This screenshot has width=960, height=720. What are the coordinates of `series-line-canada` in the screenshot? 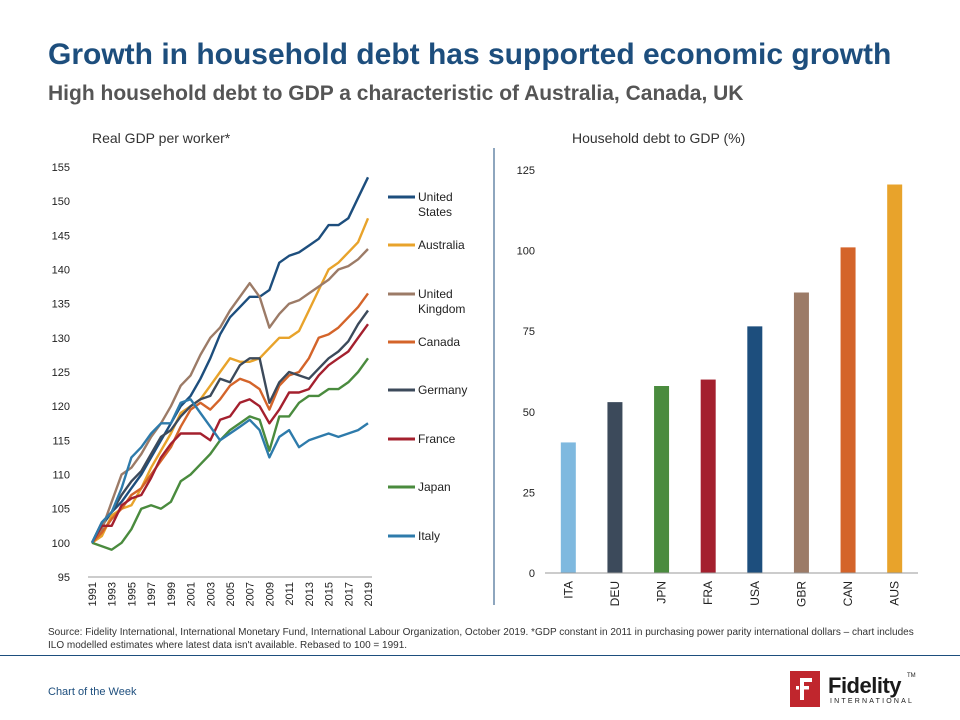 It's located at (230, 418).